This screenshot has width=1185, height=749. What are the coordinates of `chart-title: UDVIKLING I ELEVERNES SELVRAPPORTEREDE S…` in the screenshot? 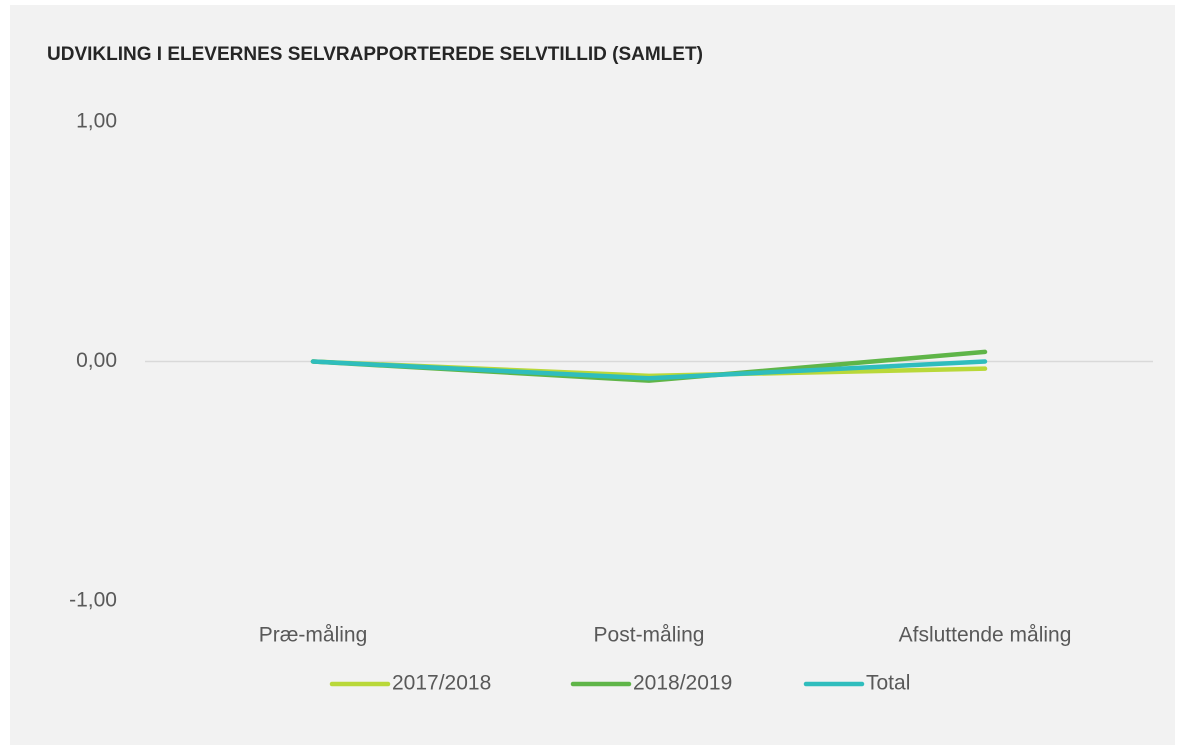 It's located at (375, 54).